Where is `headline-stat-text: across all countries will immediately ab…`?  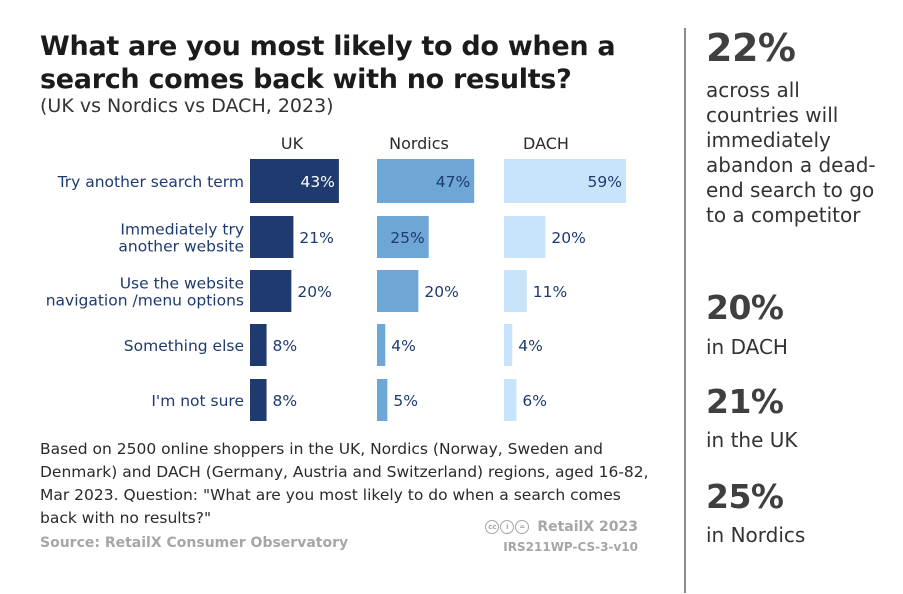 headline-stat-text: across all countries will immediately ab… is located at coordinates (791, 152).